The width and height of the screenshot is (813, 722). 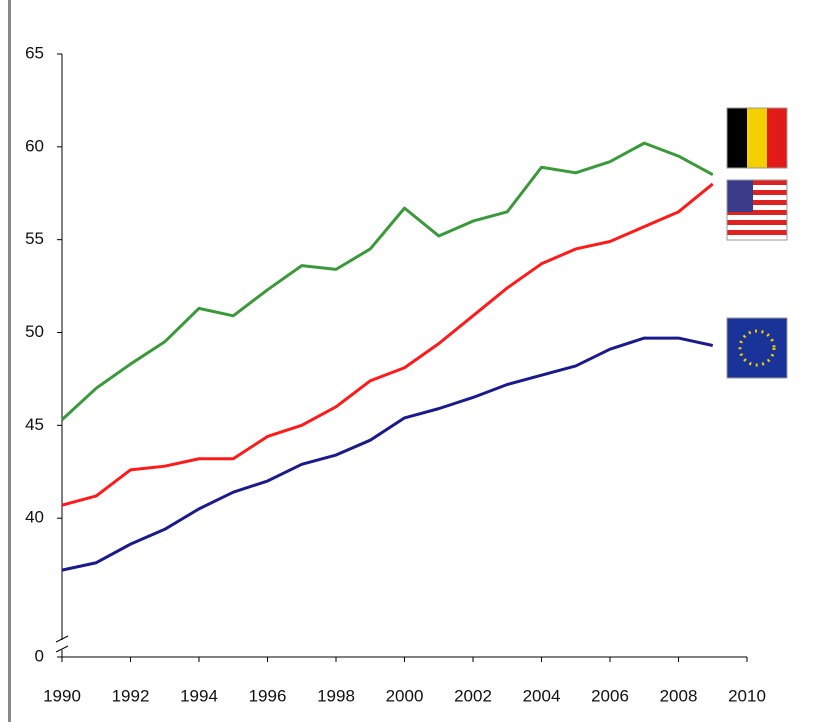 What do you see at coordinates (757, 348) in the screenshot?
I see `flag-eu` at bounding box center [757, 348].